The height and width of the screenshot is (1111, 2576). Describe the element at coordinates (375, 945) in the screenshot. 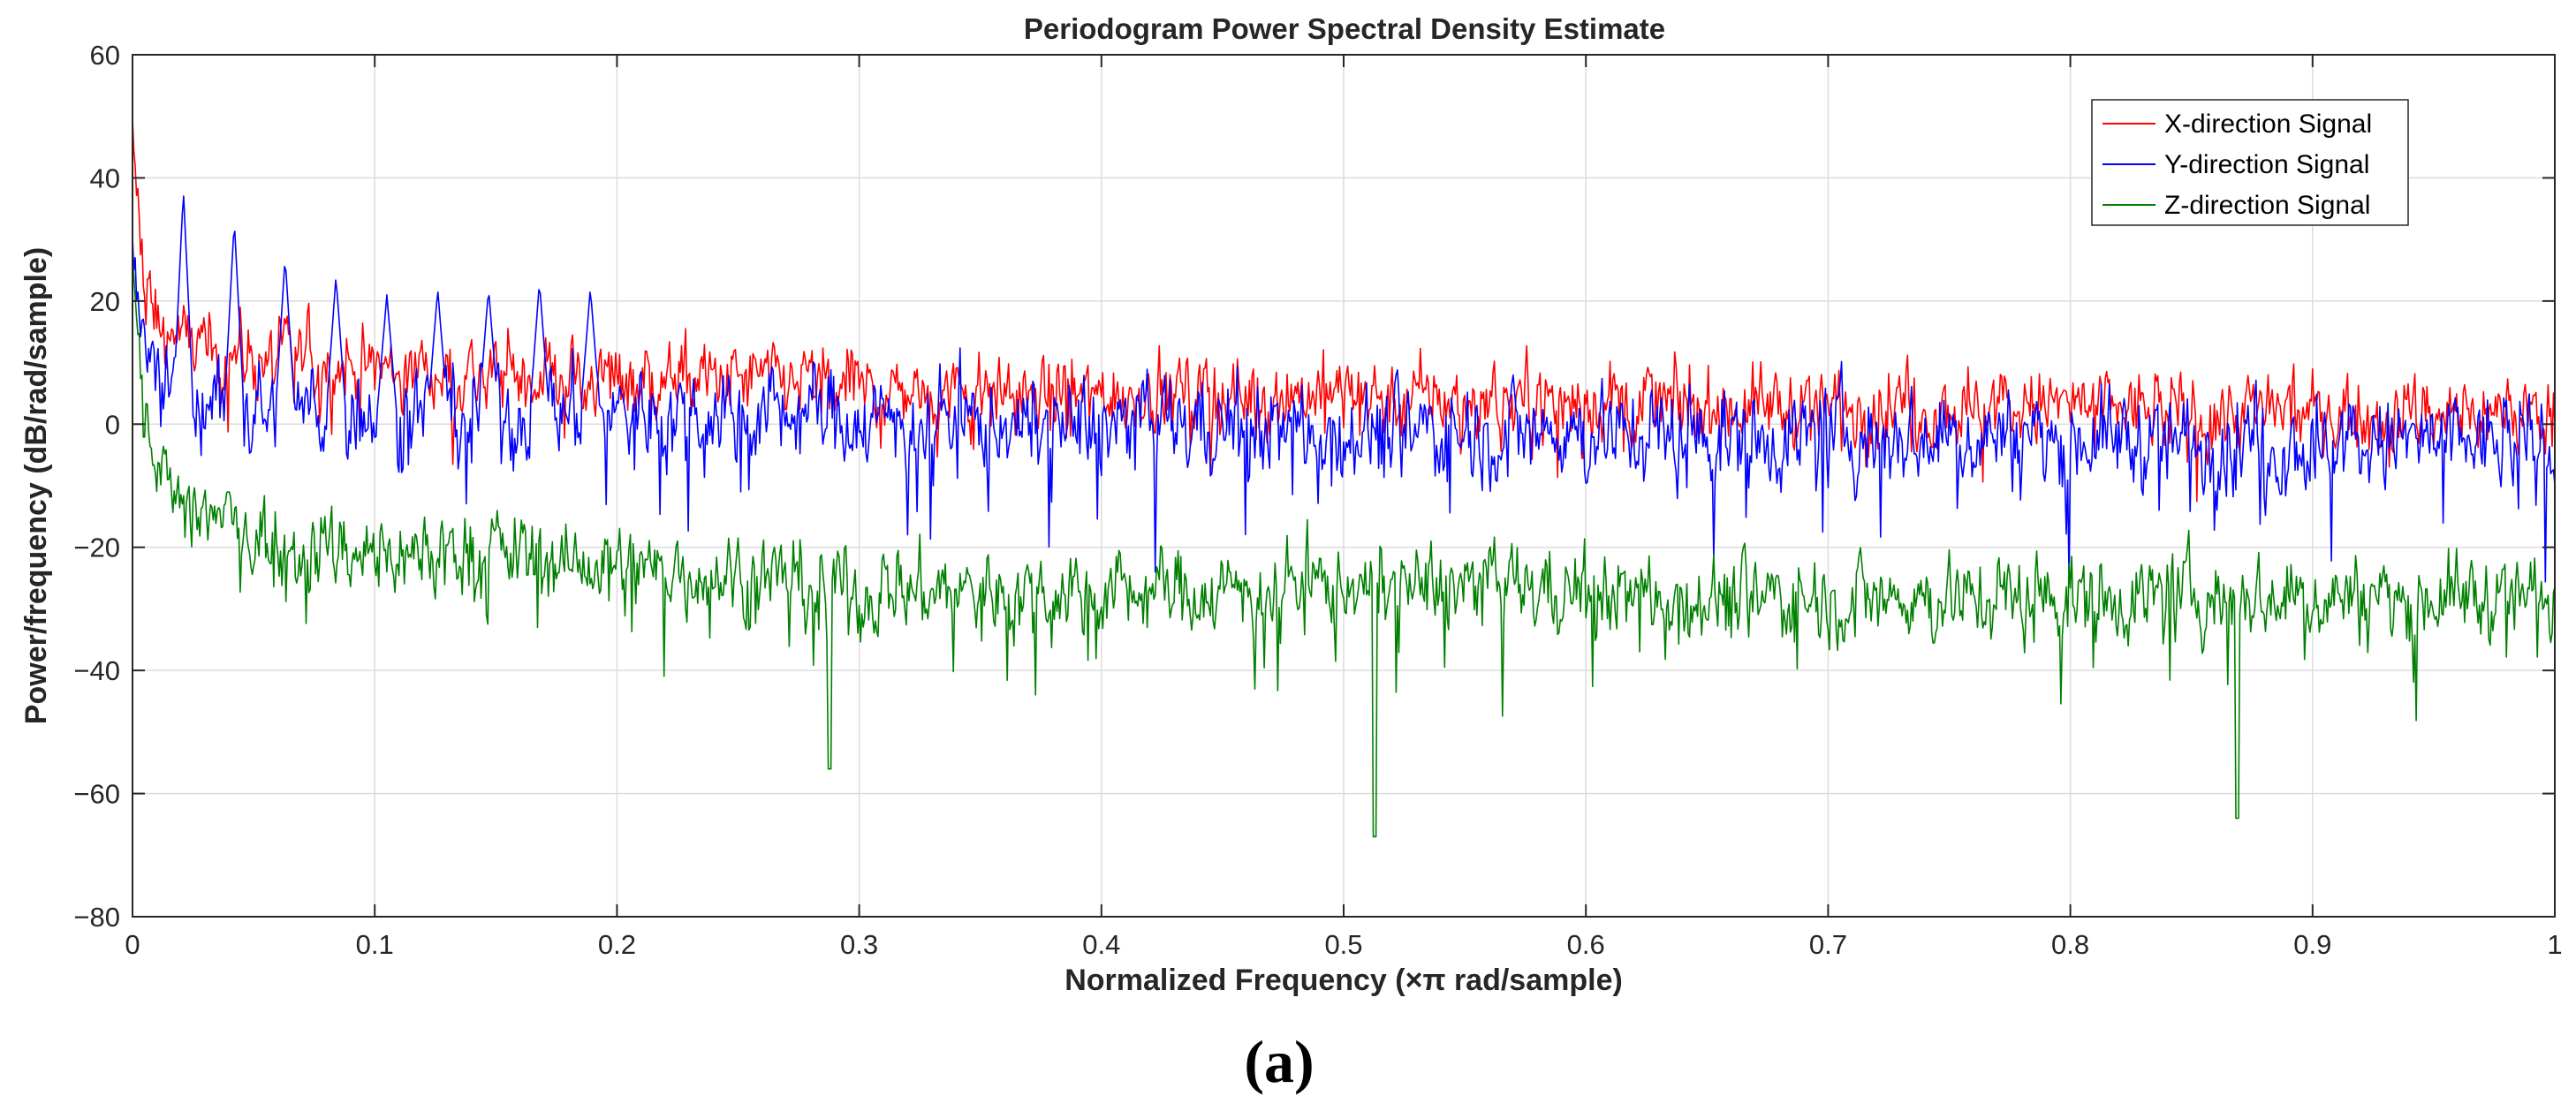

I see `x-tick-label: 0.1` at that location.